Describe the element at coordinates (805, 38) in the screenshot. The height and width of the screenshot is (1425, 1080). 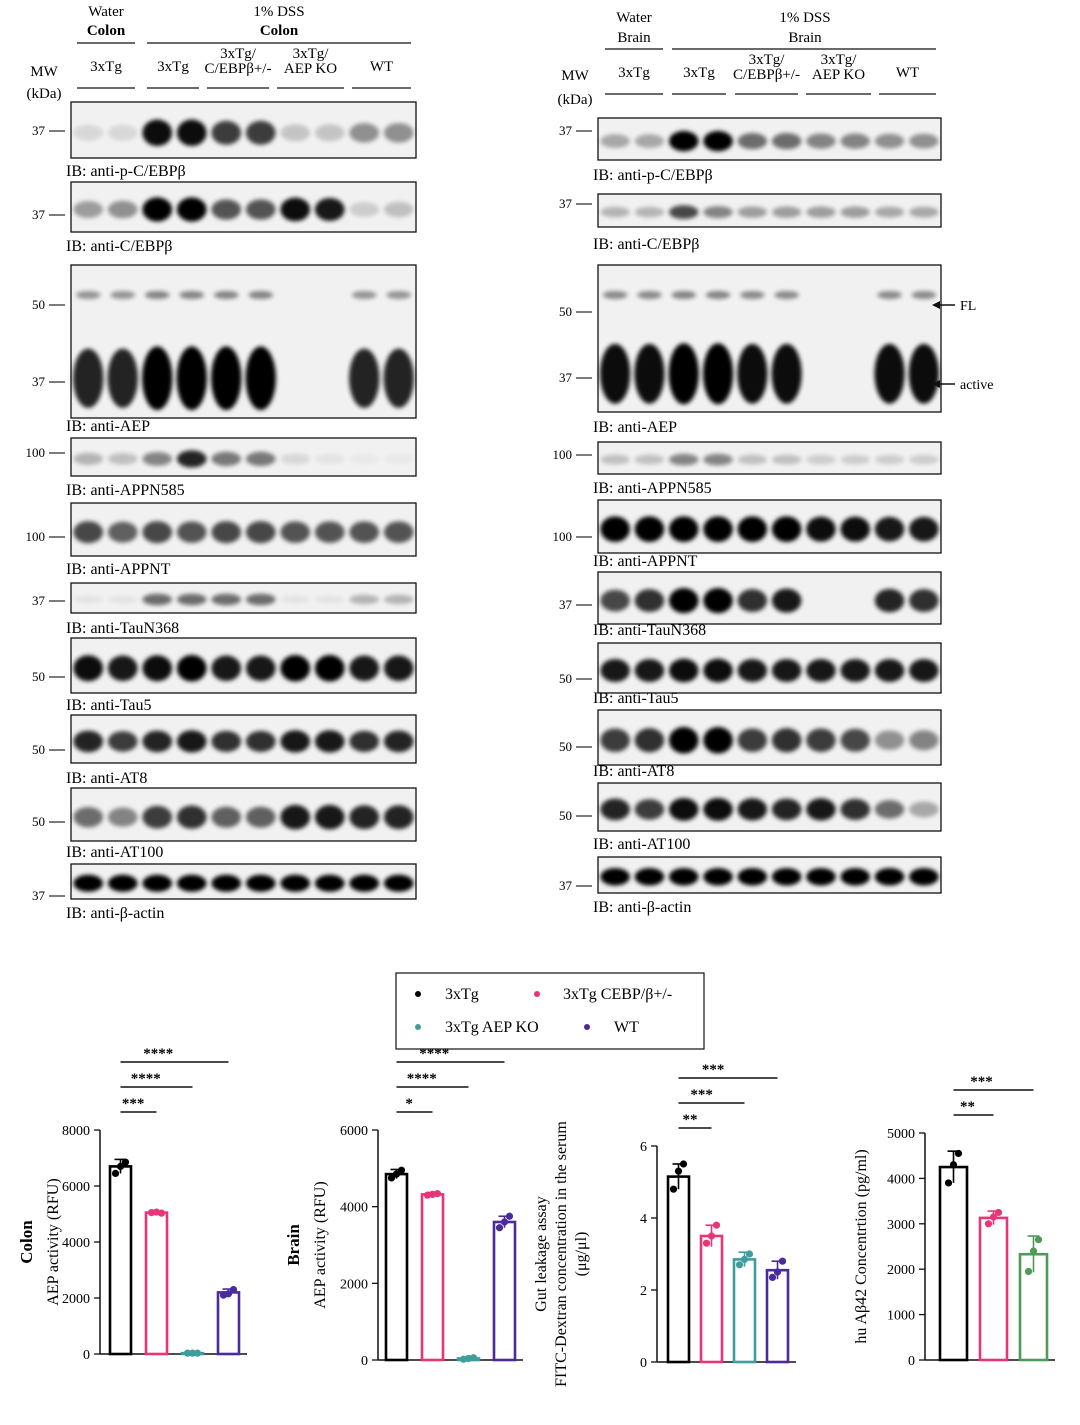
I see `brain-dss-tissue: Brain` at that location.